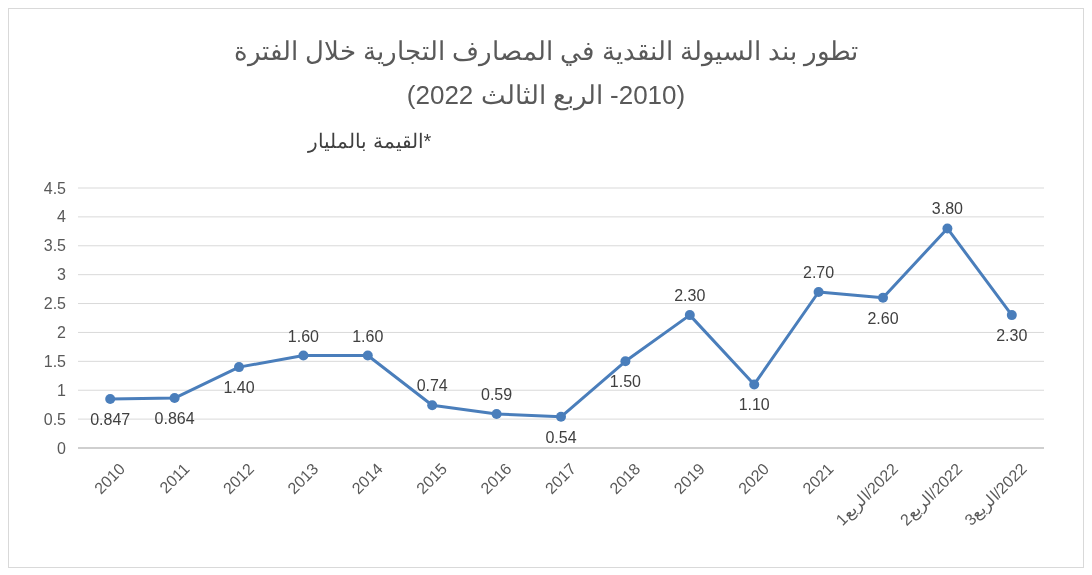  Describe the element at coordinates (55, 419) in the screenshot. I see `y-tick-label: 0.5` at that location.